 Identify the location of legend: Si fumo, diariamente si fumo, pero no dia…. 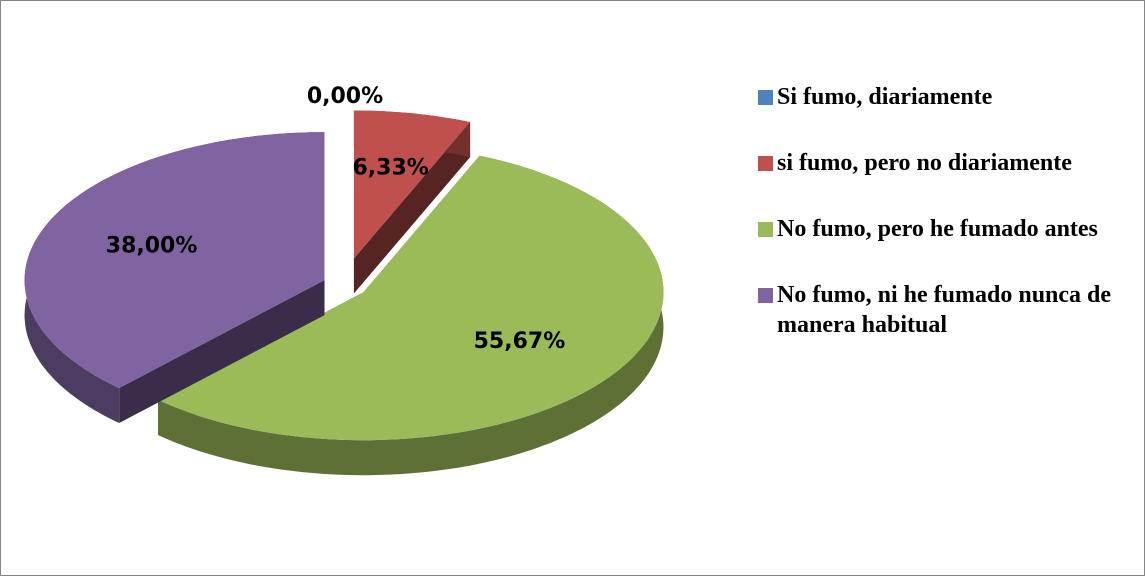
(948, 211).